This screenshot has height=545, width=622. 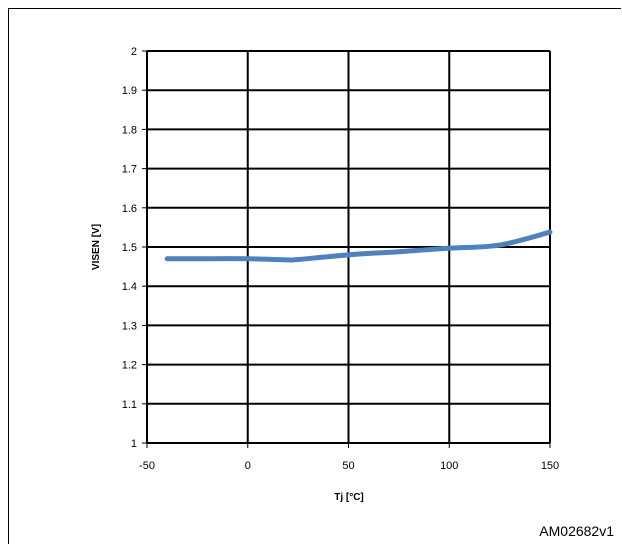 I want to click on series-line, so click(x=358, y=246).